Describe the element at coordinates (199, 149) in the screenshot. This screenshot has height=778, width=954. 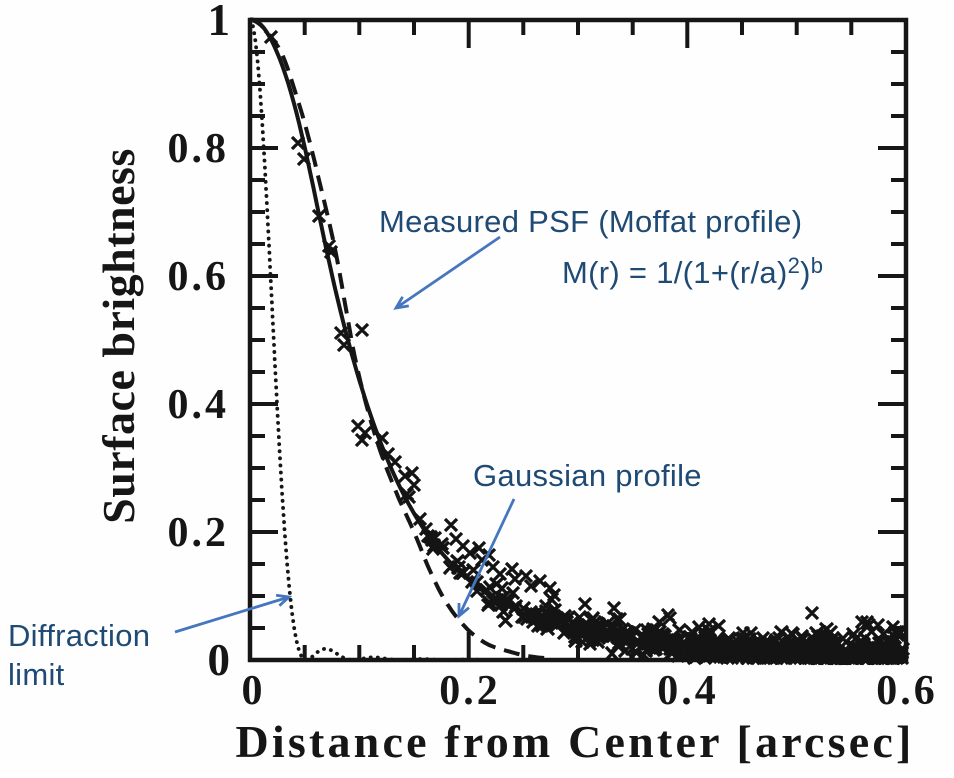
I see `svg-text: 0.8` at that location.